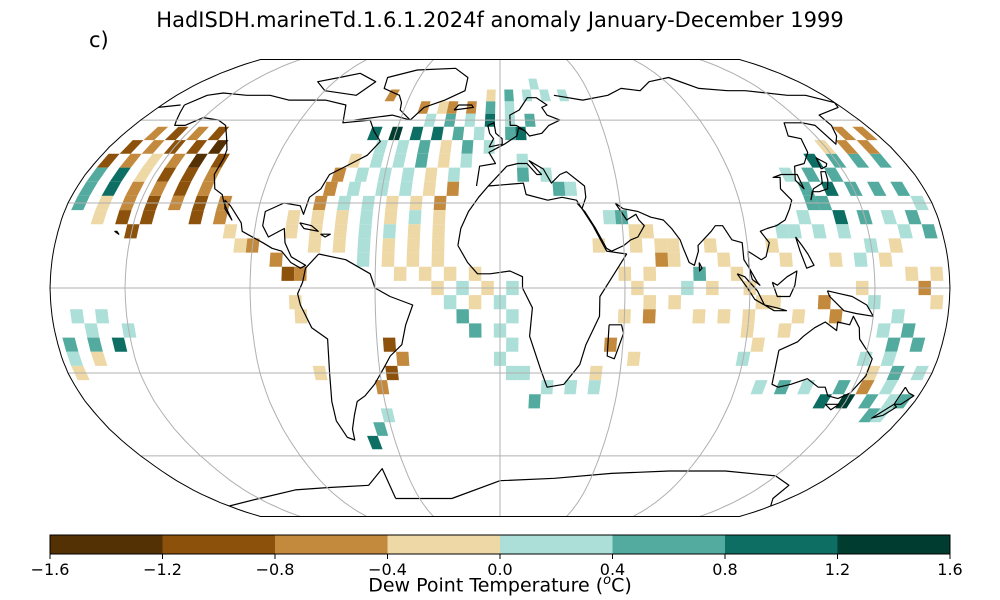  I want to click on colorbar-label-text: Dew Point Temperature (, so click(486, 585).